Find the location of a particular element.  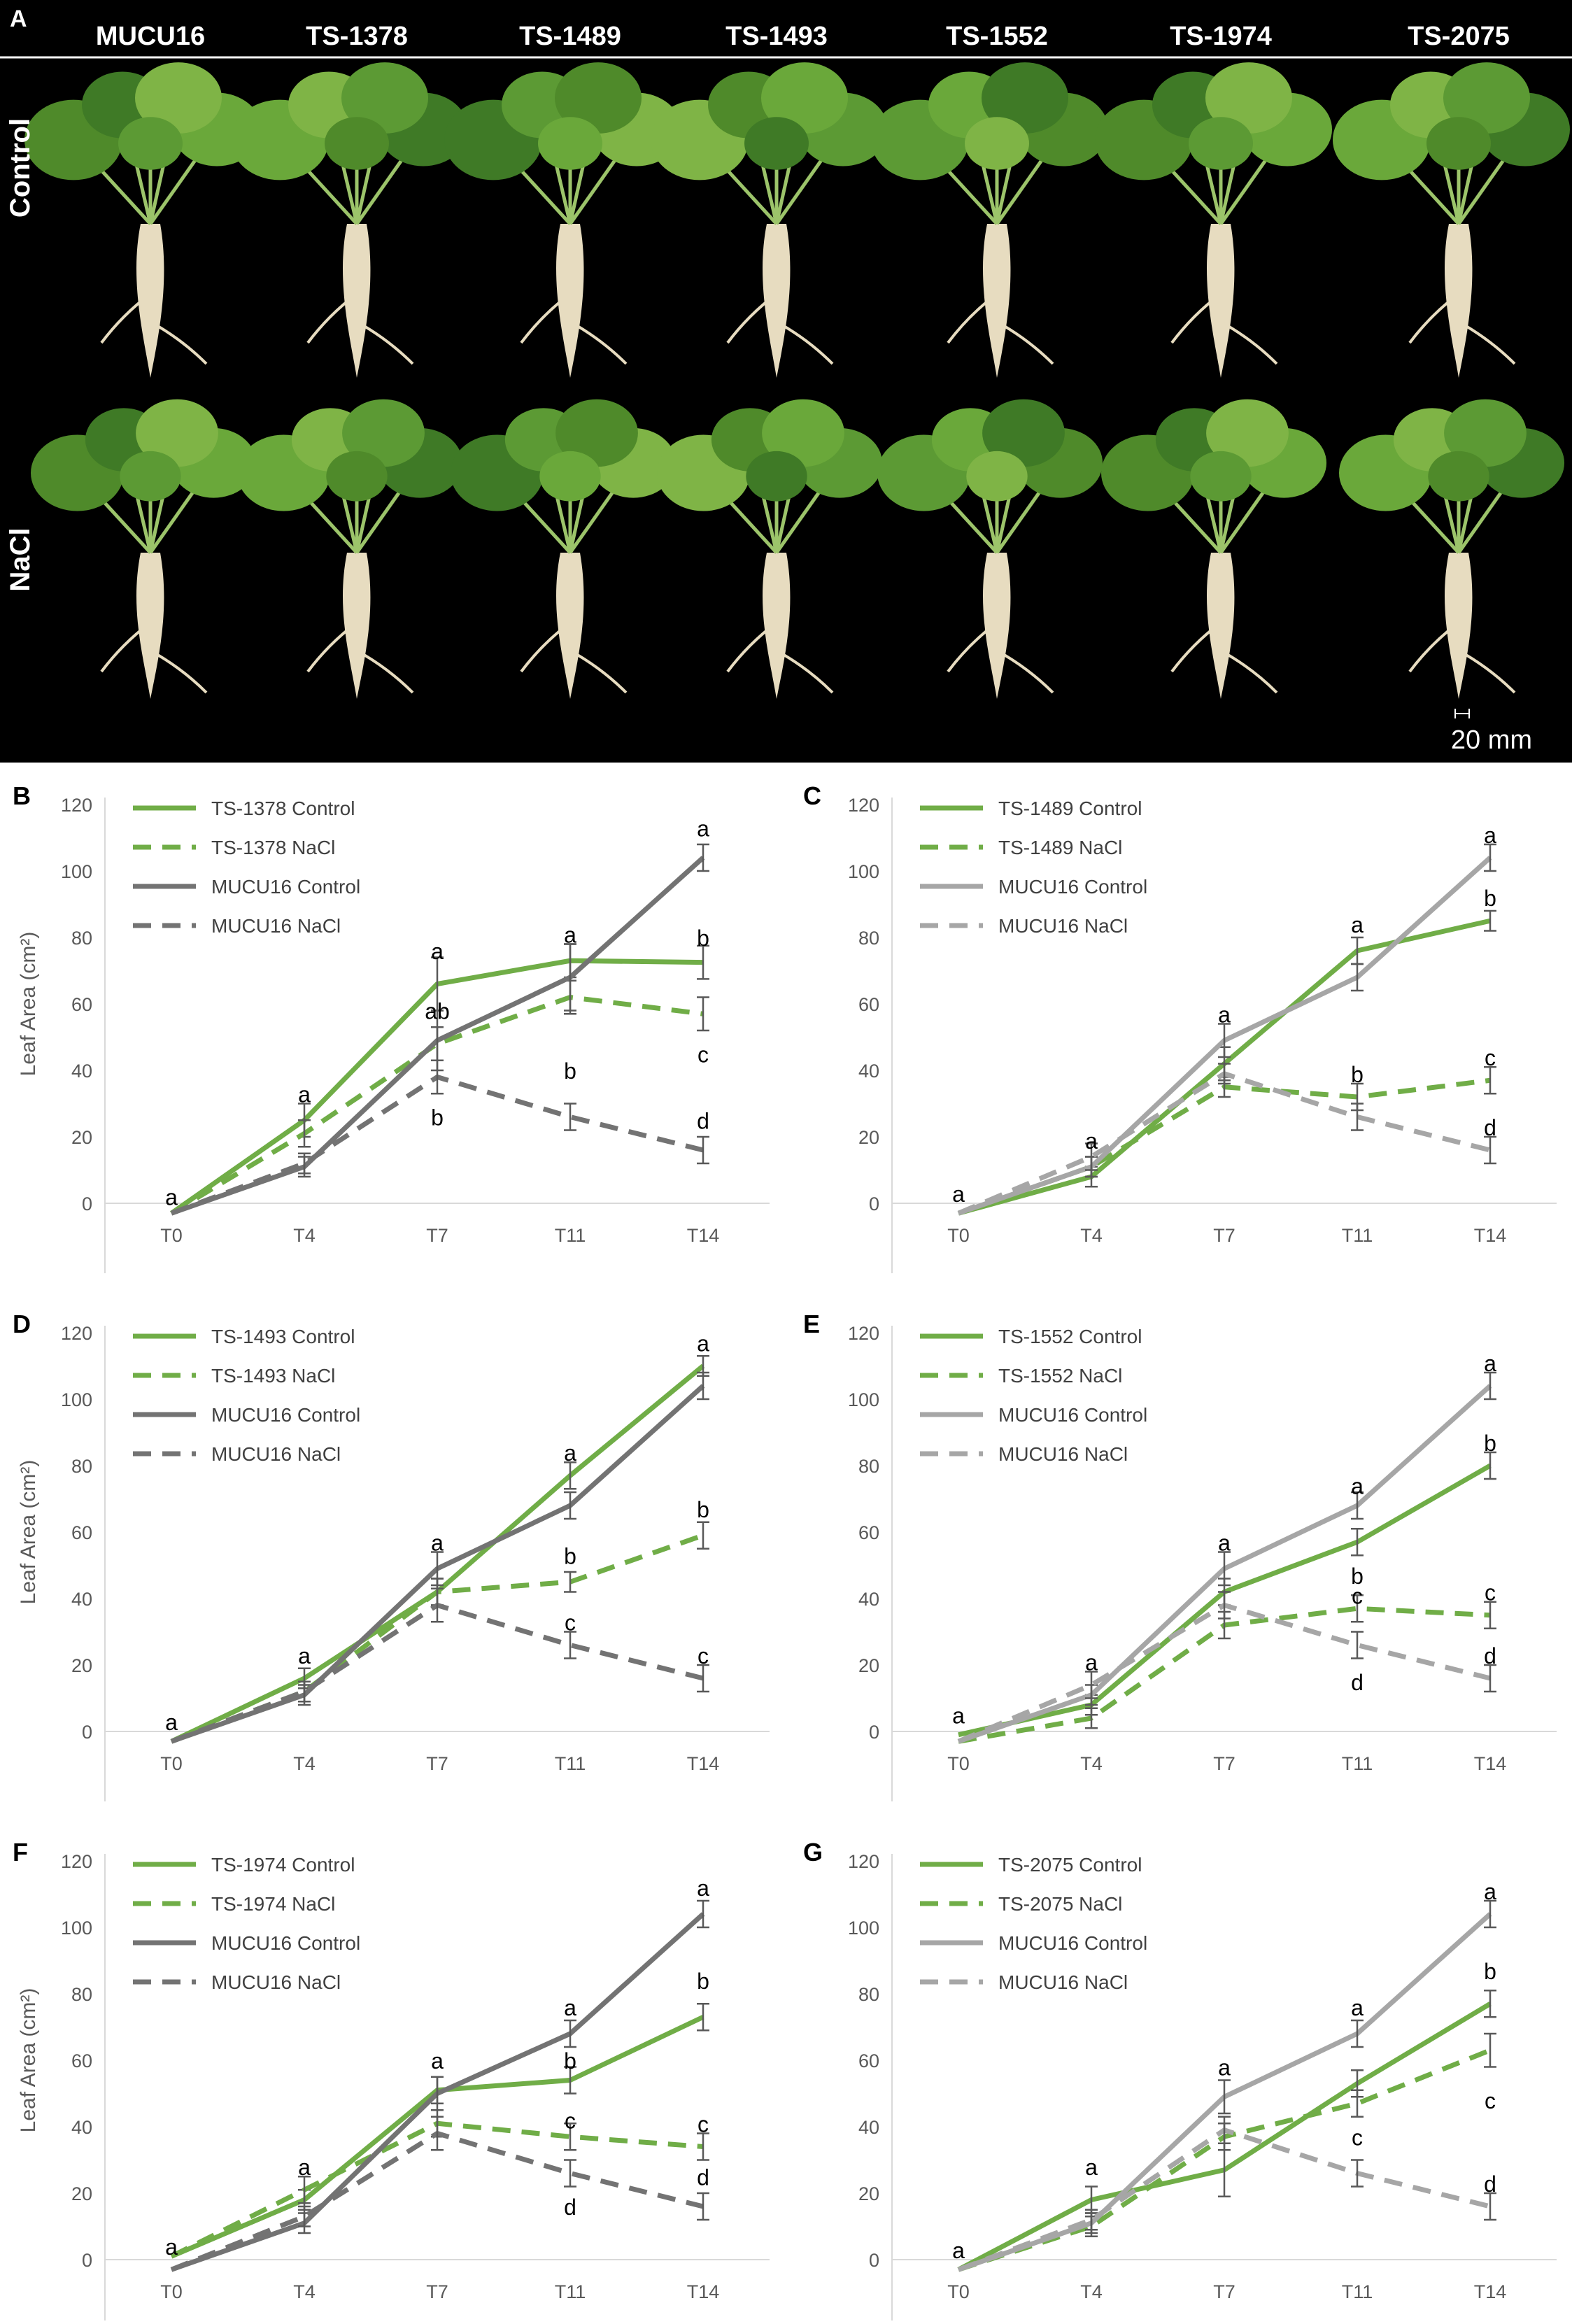

legend-label-mucu16-nacl: MUCU16 NaCl is located at coordinates (276, 926).